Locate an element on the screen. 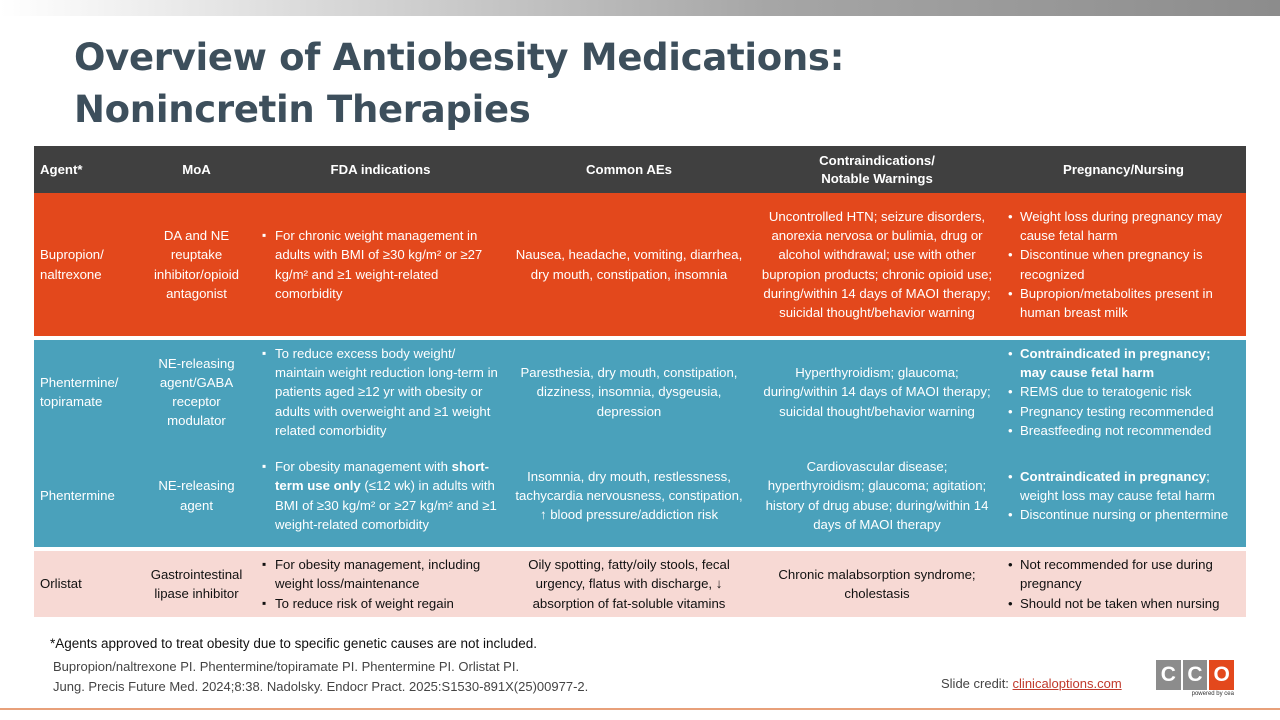 The image size is (1280, 720). agent-name-line-1: Bupropion/ is located at coordinates (72, 255).